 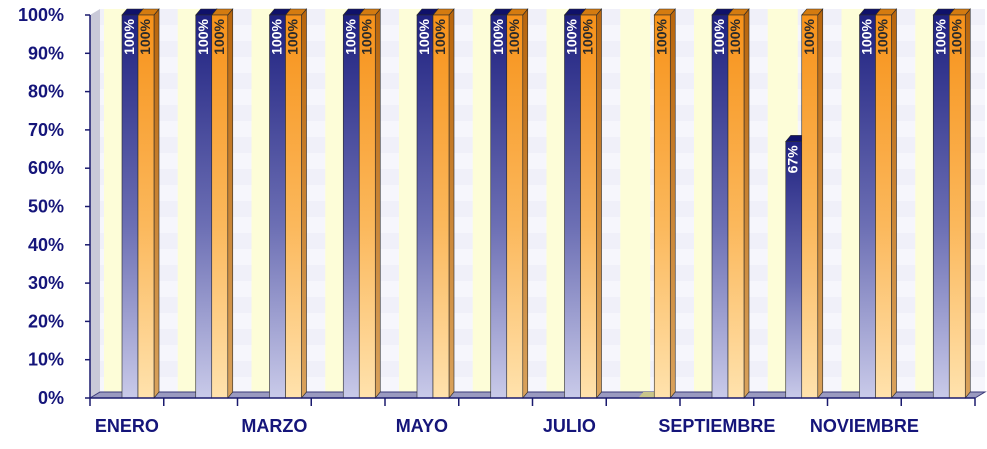 What do you see at coordinates (635, 200) in the screenshot?
I see `category-band` at bounding box center [635, 200].